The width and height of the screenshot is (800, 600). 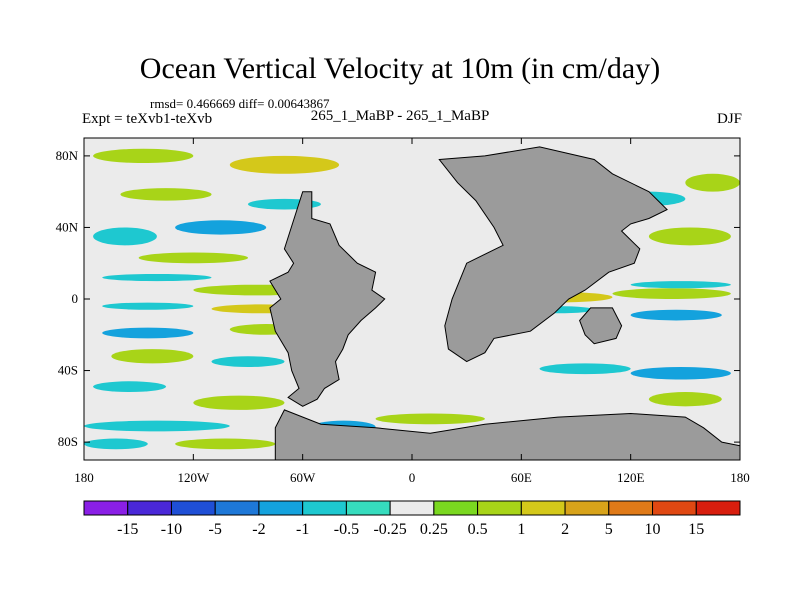 What do you see at coordinates (346, 529) in the screenshot?
I see `colorbar-label: -0.5` at bounding box center [346, 529].